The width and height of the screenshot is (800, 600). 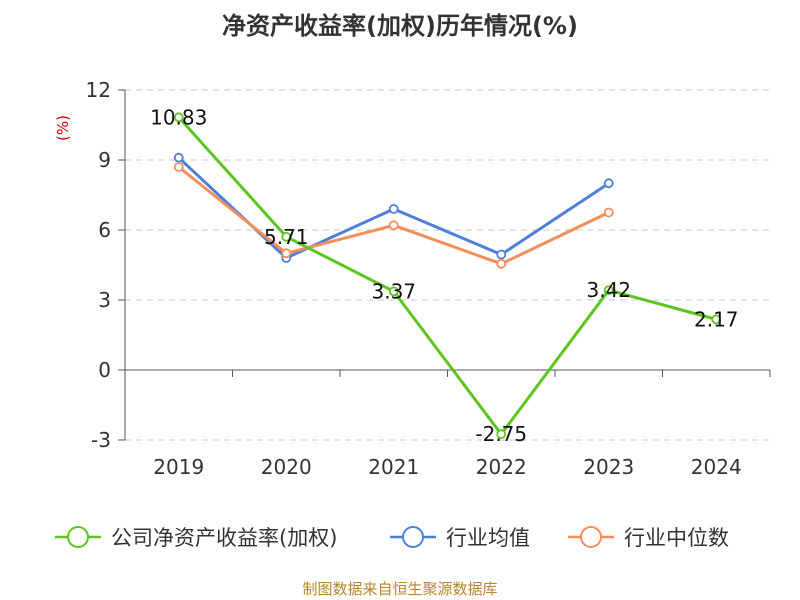 What do you see at coordinates (393, 467) in the screenshot?
I see `x-tick-label-2021: 2021` at bounding box center [393, 467].